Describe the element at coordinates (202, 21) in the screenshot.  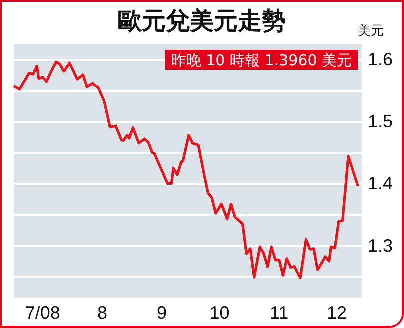
I see `chart-title: 歐元兌美元走勢` at that location.